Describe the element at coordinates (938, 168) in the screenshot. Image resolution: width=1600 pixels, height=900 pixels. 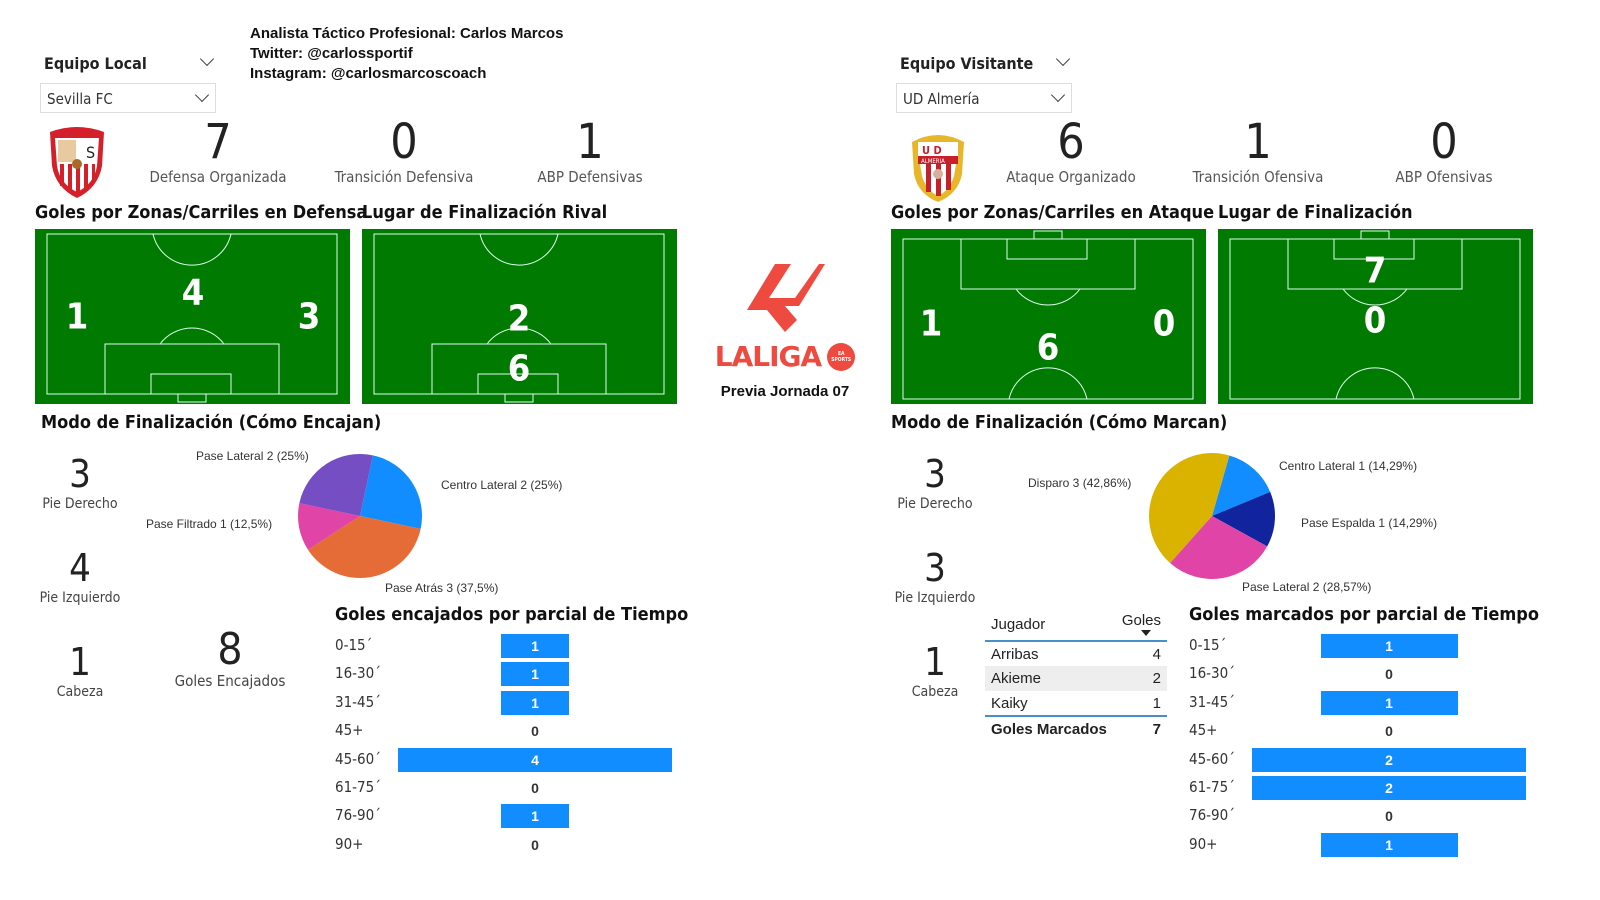
I see `almeria-crest-logo: U D ALMERIA` at that location.